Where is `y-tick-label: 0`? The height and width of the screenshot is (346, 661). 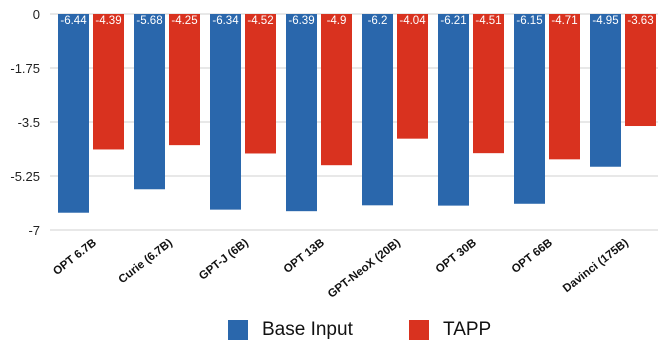
y-tick-label: 0 is located at coordinates (36, 14).